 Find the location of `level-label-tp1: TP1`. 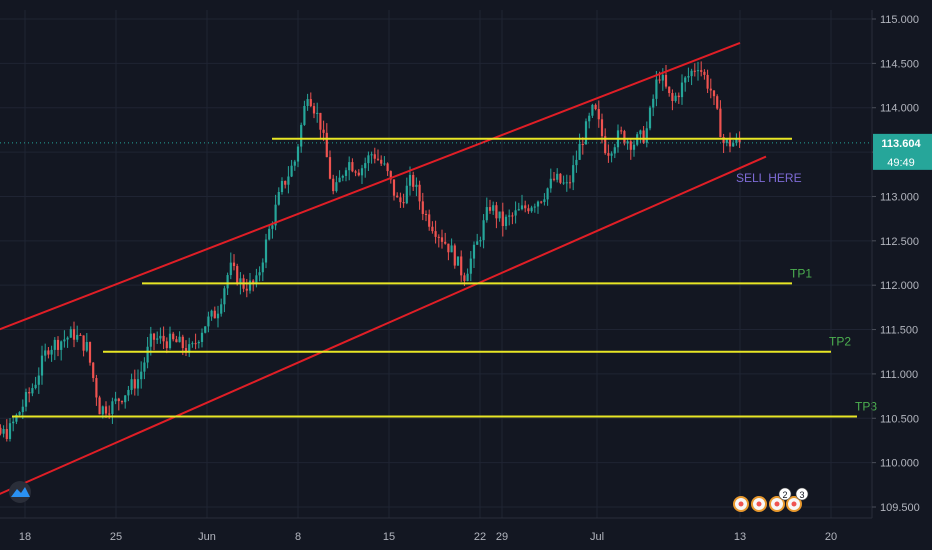

level-label-tp1: TP1 is located at coordinates (801, 273).